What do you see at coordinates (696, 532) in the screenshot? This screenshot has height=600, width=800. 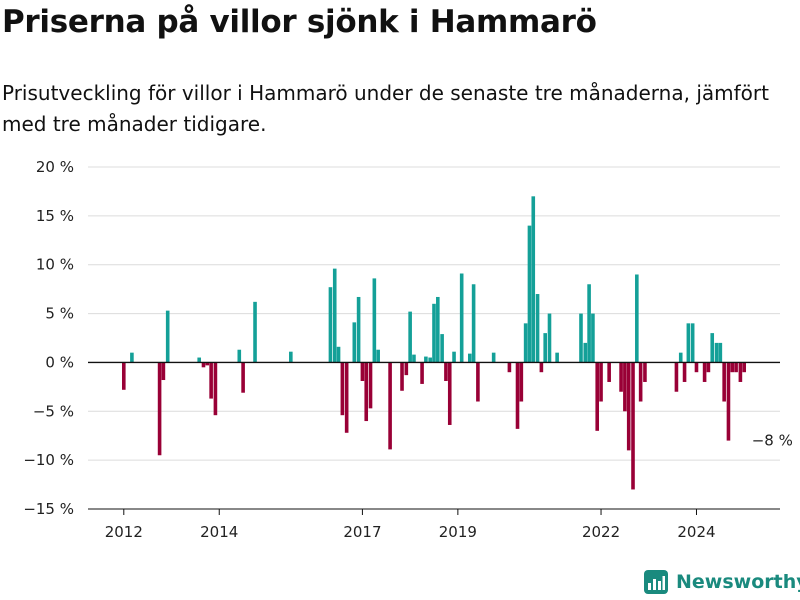 I see `x-tick-label: 2024` at bounding box center [696, 532].